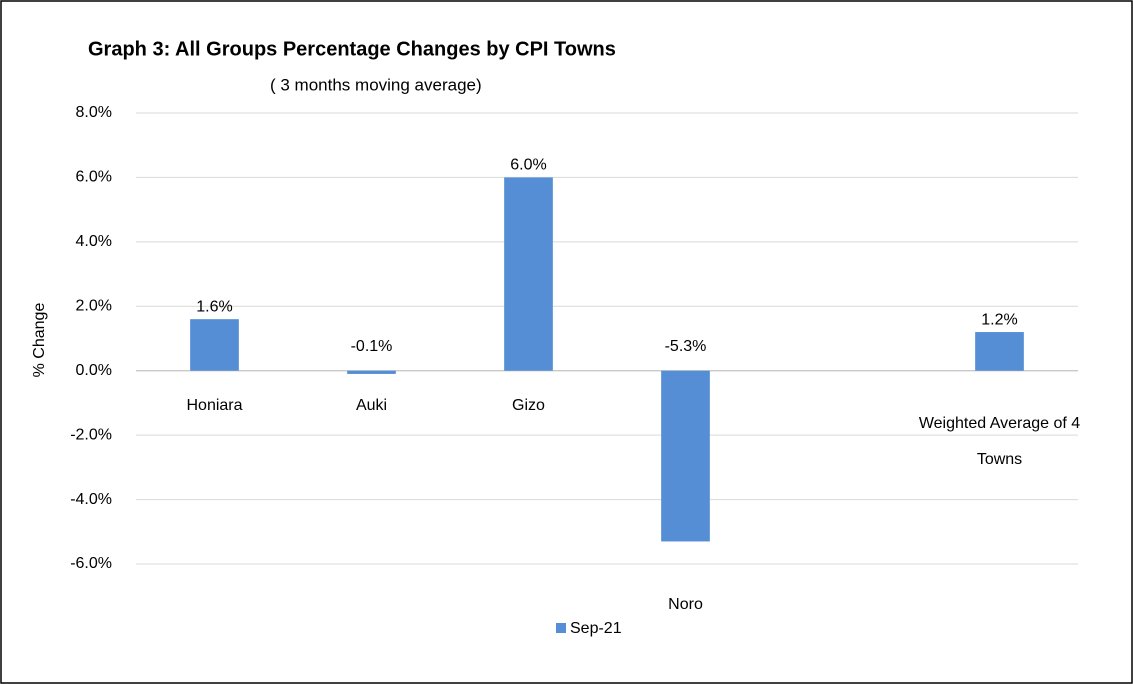 The height and width of the screenshot is (684, 1133). Describe the element at coordinates (39, 340) in the screenshot. I see `y-axis-label: % Change` at that location.